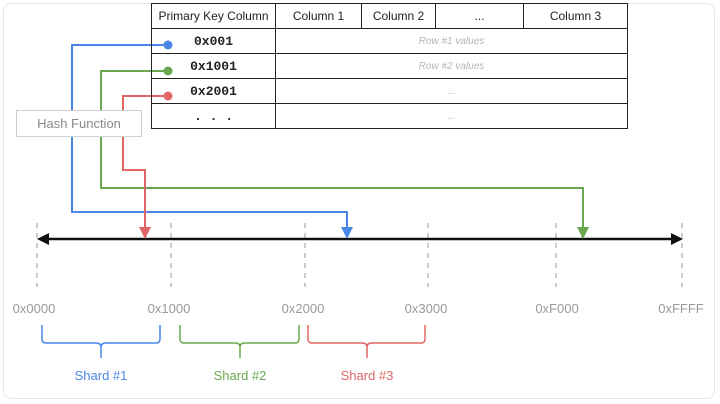  What do you see at coordinates (677, 239) in the screenshot?
I see `axis-arrowhead-right` at bounding box center [677, 239].